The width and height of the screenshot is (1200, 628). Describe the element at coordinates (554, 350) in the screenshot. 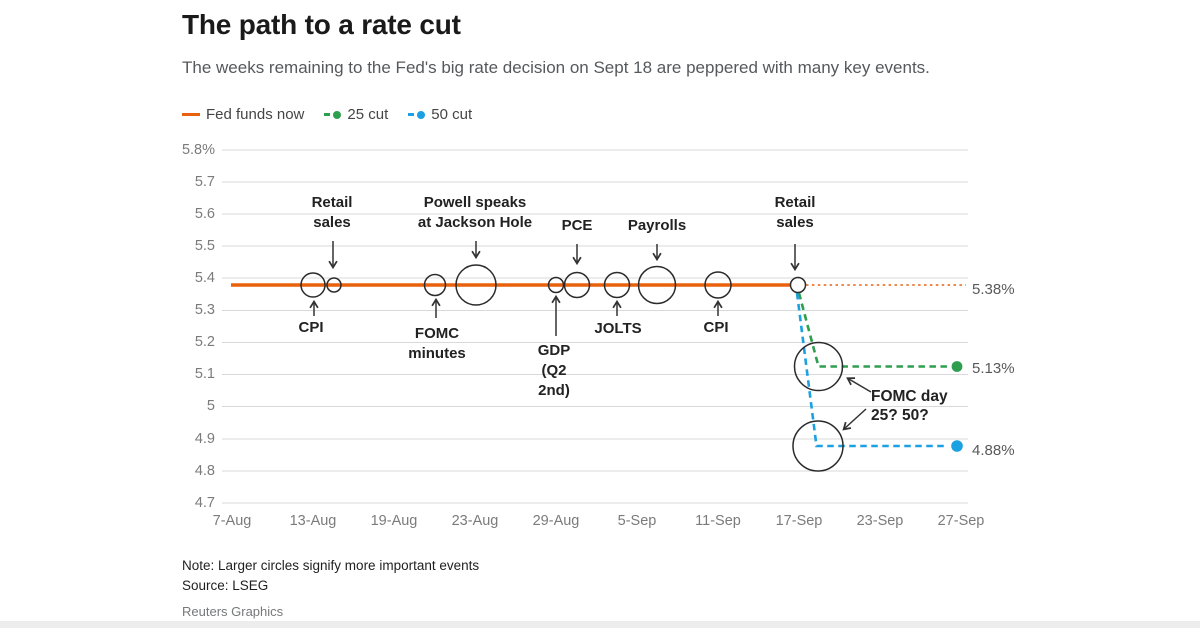

I see `event-label-line: GDP` at that location.